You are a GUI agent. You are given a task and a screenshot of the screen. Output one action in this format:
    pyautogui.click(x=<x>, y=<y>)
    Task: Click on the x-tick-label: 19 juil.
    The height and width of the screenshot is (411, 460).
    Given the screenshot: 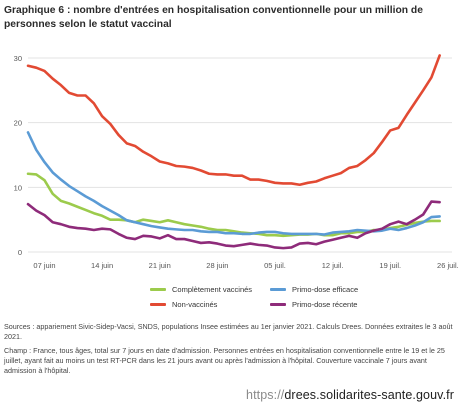 What is the action you would take?
    pyautogui.click(x=390, y=265)
    